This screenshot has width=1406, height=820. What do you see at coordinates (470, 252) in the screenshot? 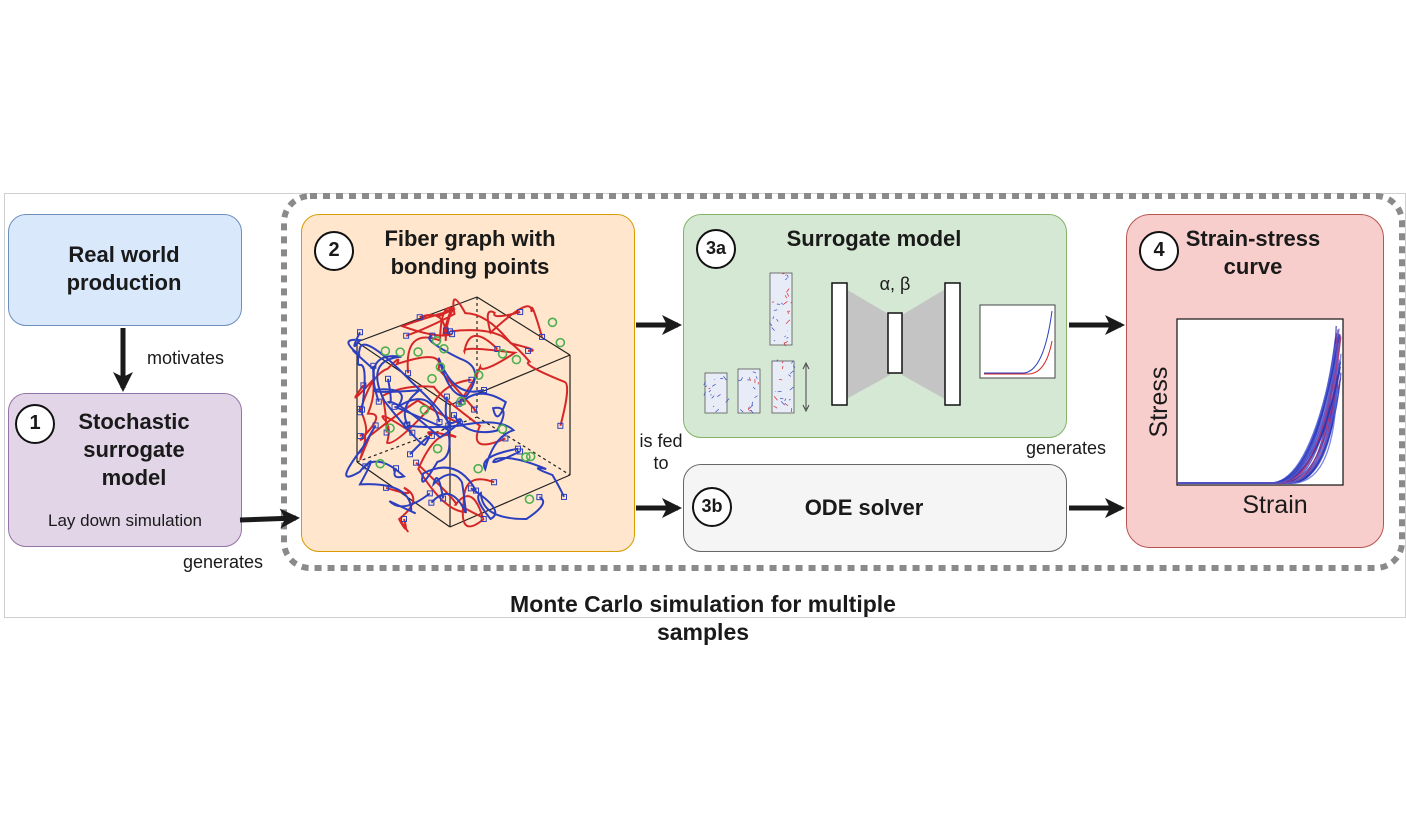
I see `fiber-title: Fiber graph with bonding points` at bounding box center [470, 252].